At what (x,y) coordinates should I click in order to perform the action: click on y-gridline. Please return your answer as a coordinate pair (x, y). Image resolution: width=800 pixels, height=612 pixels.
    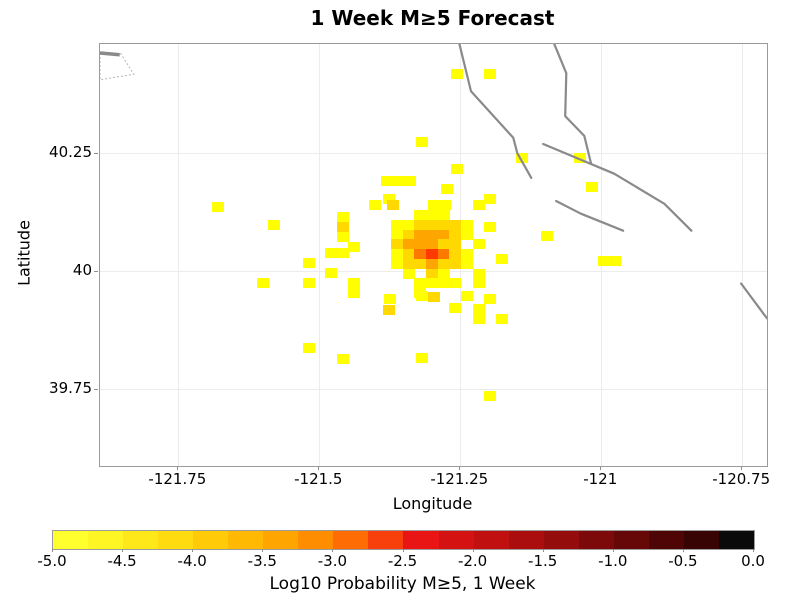
    Looking at the image, I should click on (433, 390).